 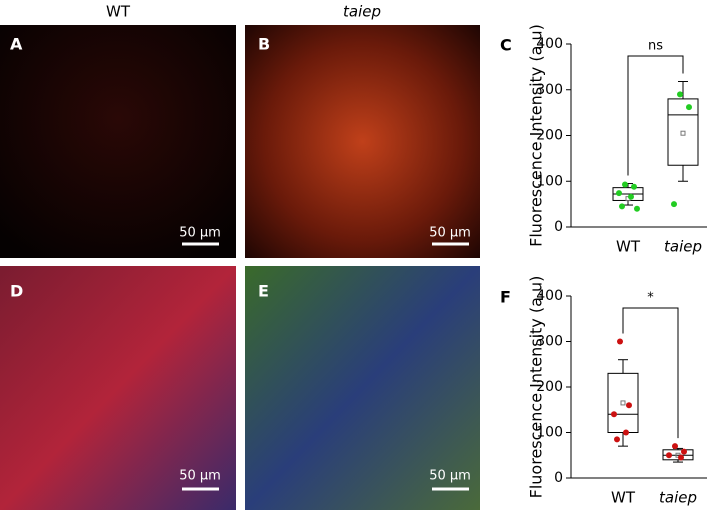 What do you see at coordinates (650, 298) in the screenshot?
I see `significance-label: *` at bounding box center [650, 298].